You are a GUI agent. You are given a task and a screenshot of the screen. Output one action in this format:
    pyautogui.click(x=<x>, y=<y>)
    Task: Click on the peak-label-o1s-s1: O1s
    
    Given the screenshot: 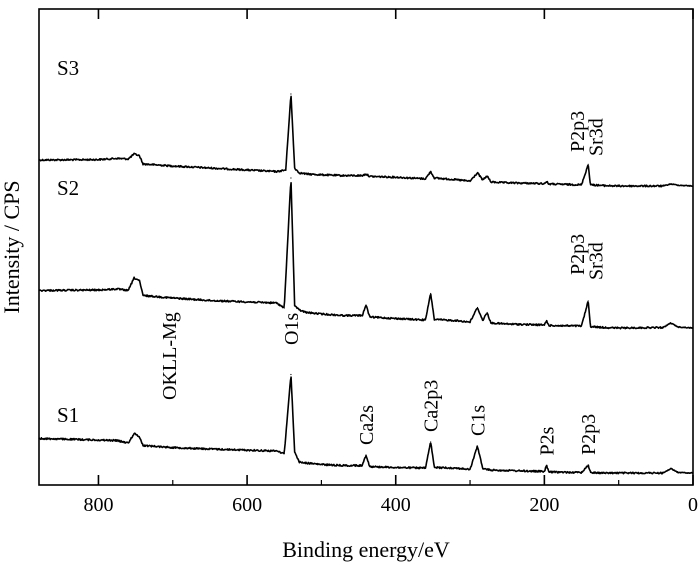 What is the action you would take?
    pyautogui.click(x=292, y=329)
    